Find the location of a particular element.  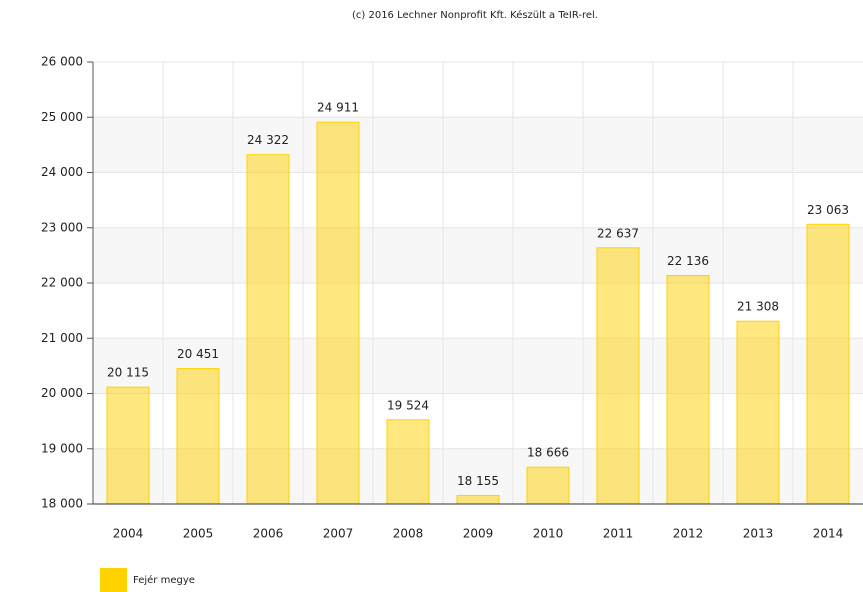

data-label: 18 155 is located at coordinates (478, 481).